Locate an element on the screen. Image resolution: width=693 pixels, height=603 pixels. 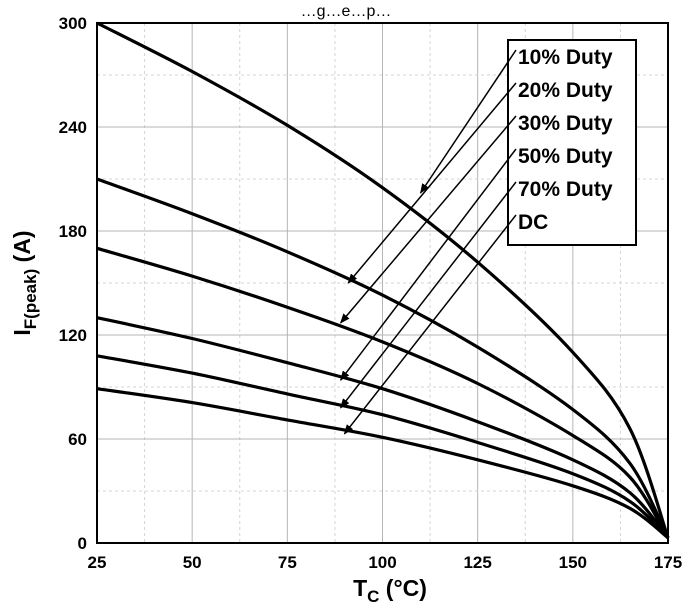
x-tick-label: 50 is located at coordinates (192, 562).